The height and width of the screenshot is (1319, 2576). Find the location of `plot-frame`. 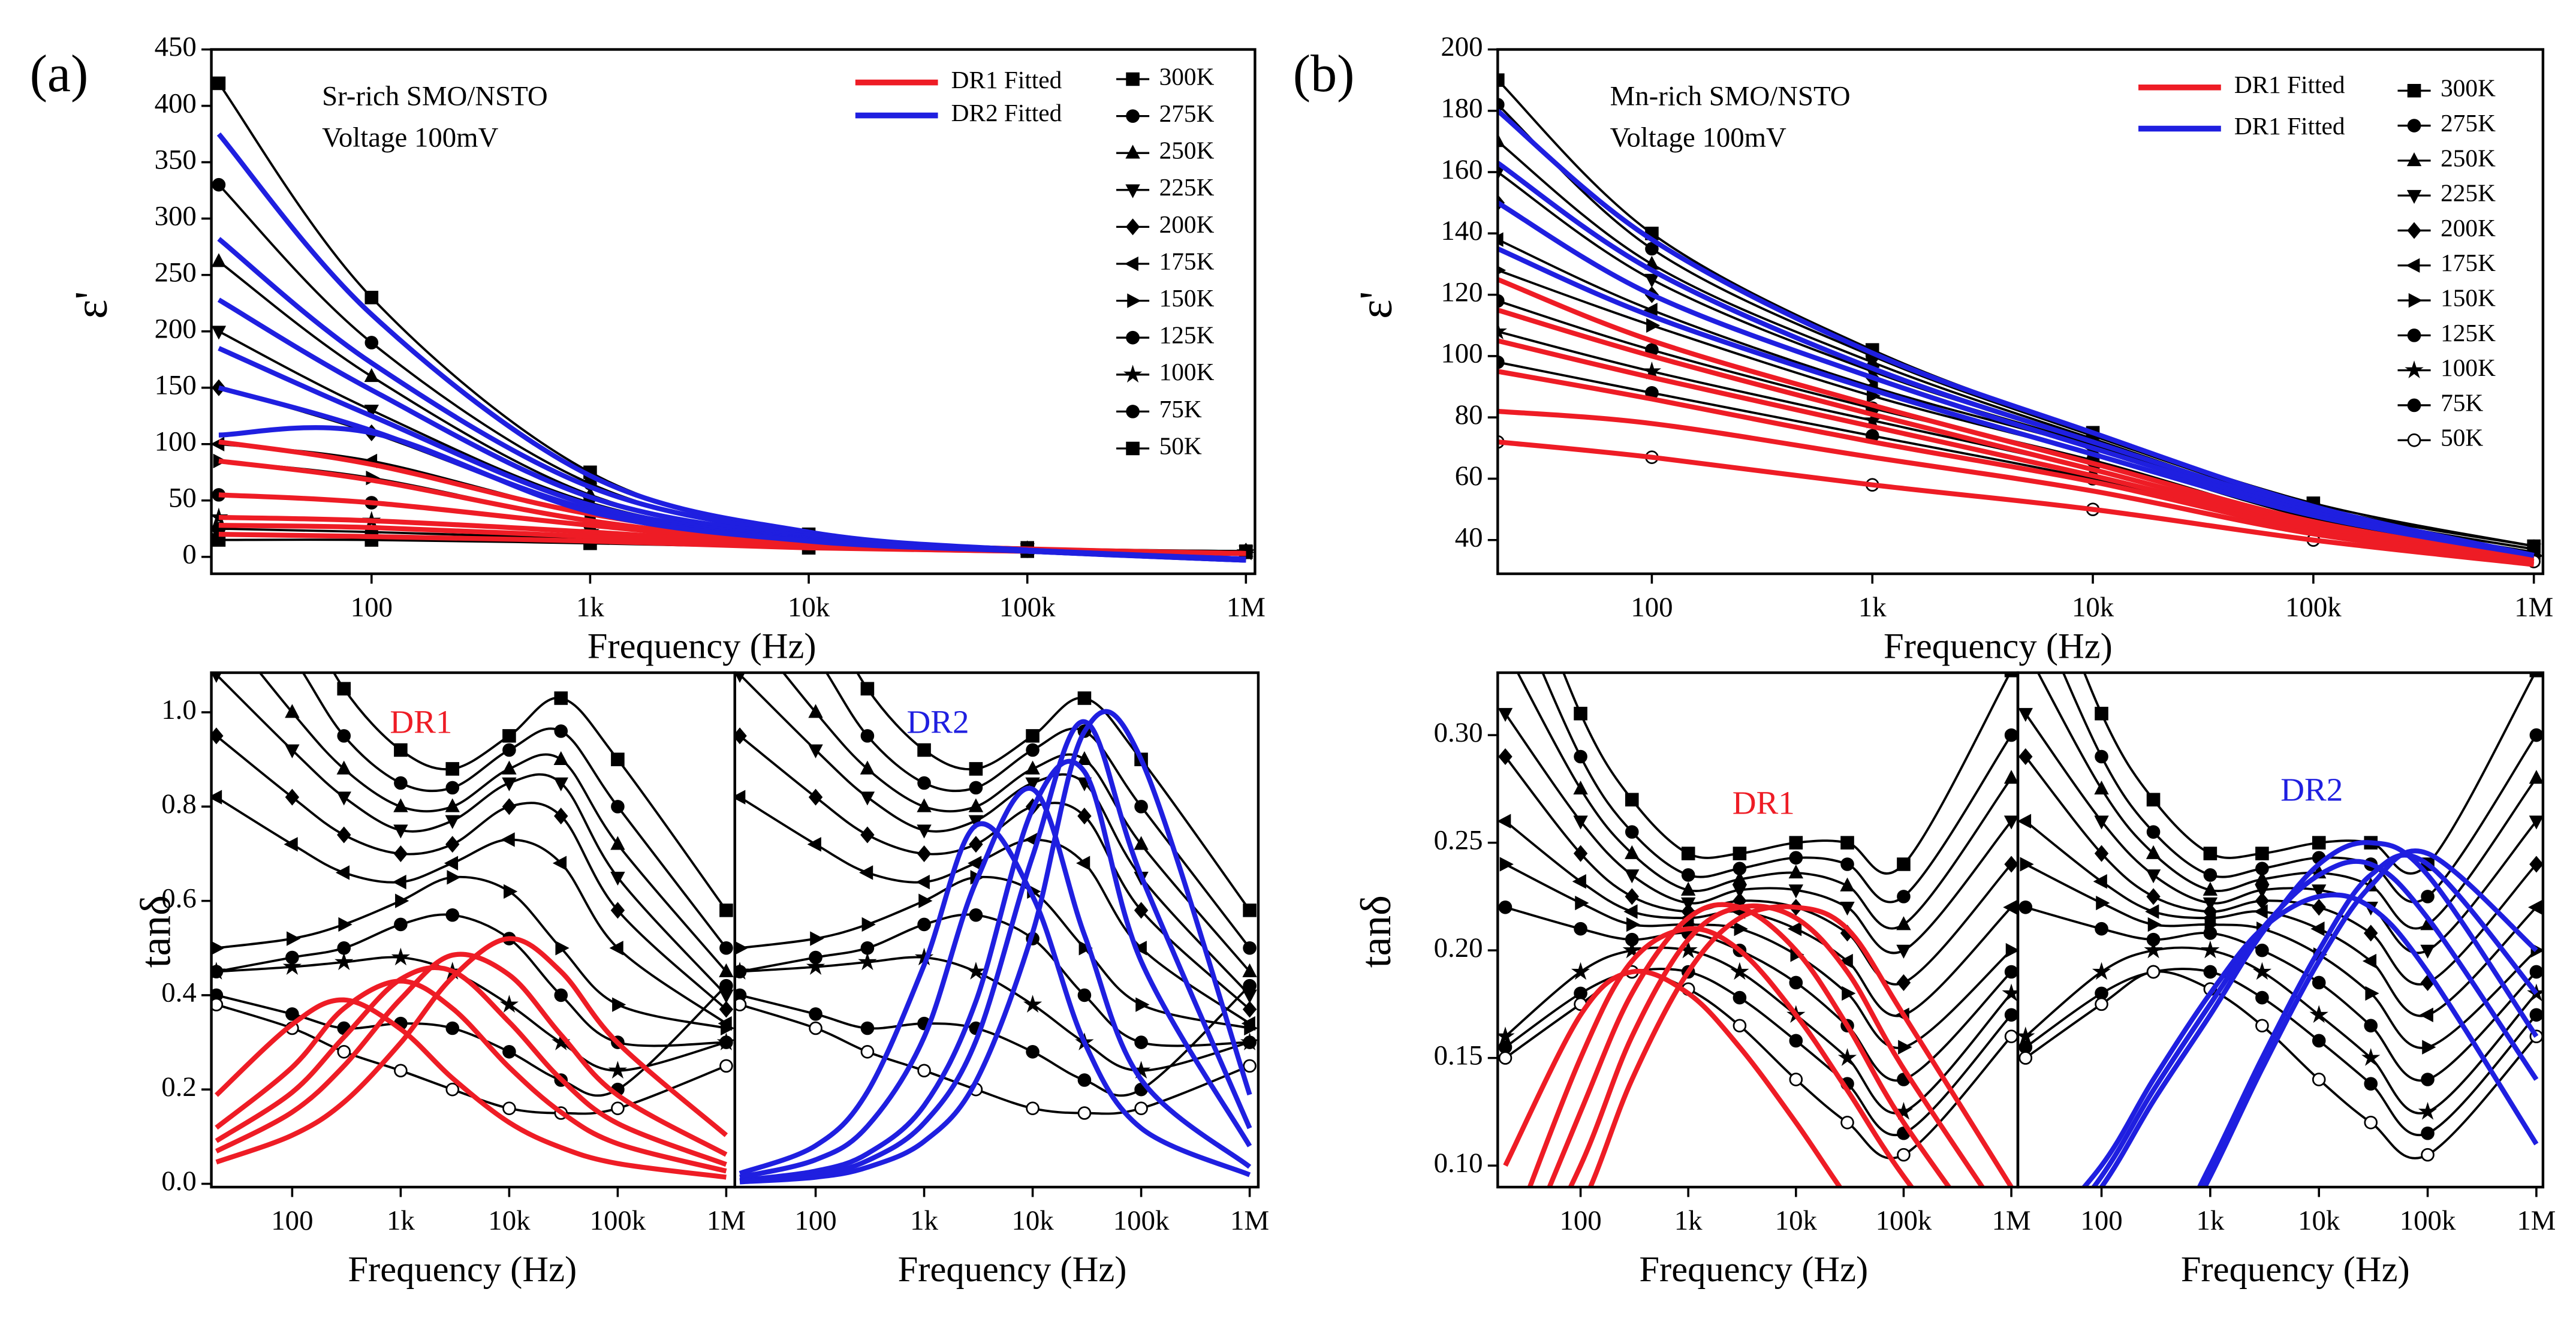

plot-frame is located at coordinates (996, 930).